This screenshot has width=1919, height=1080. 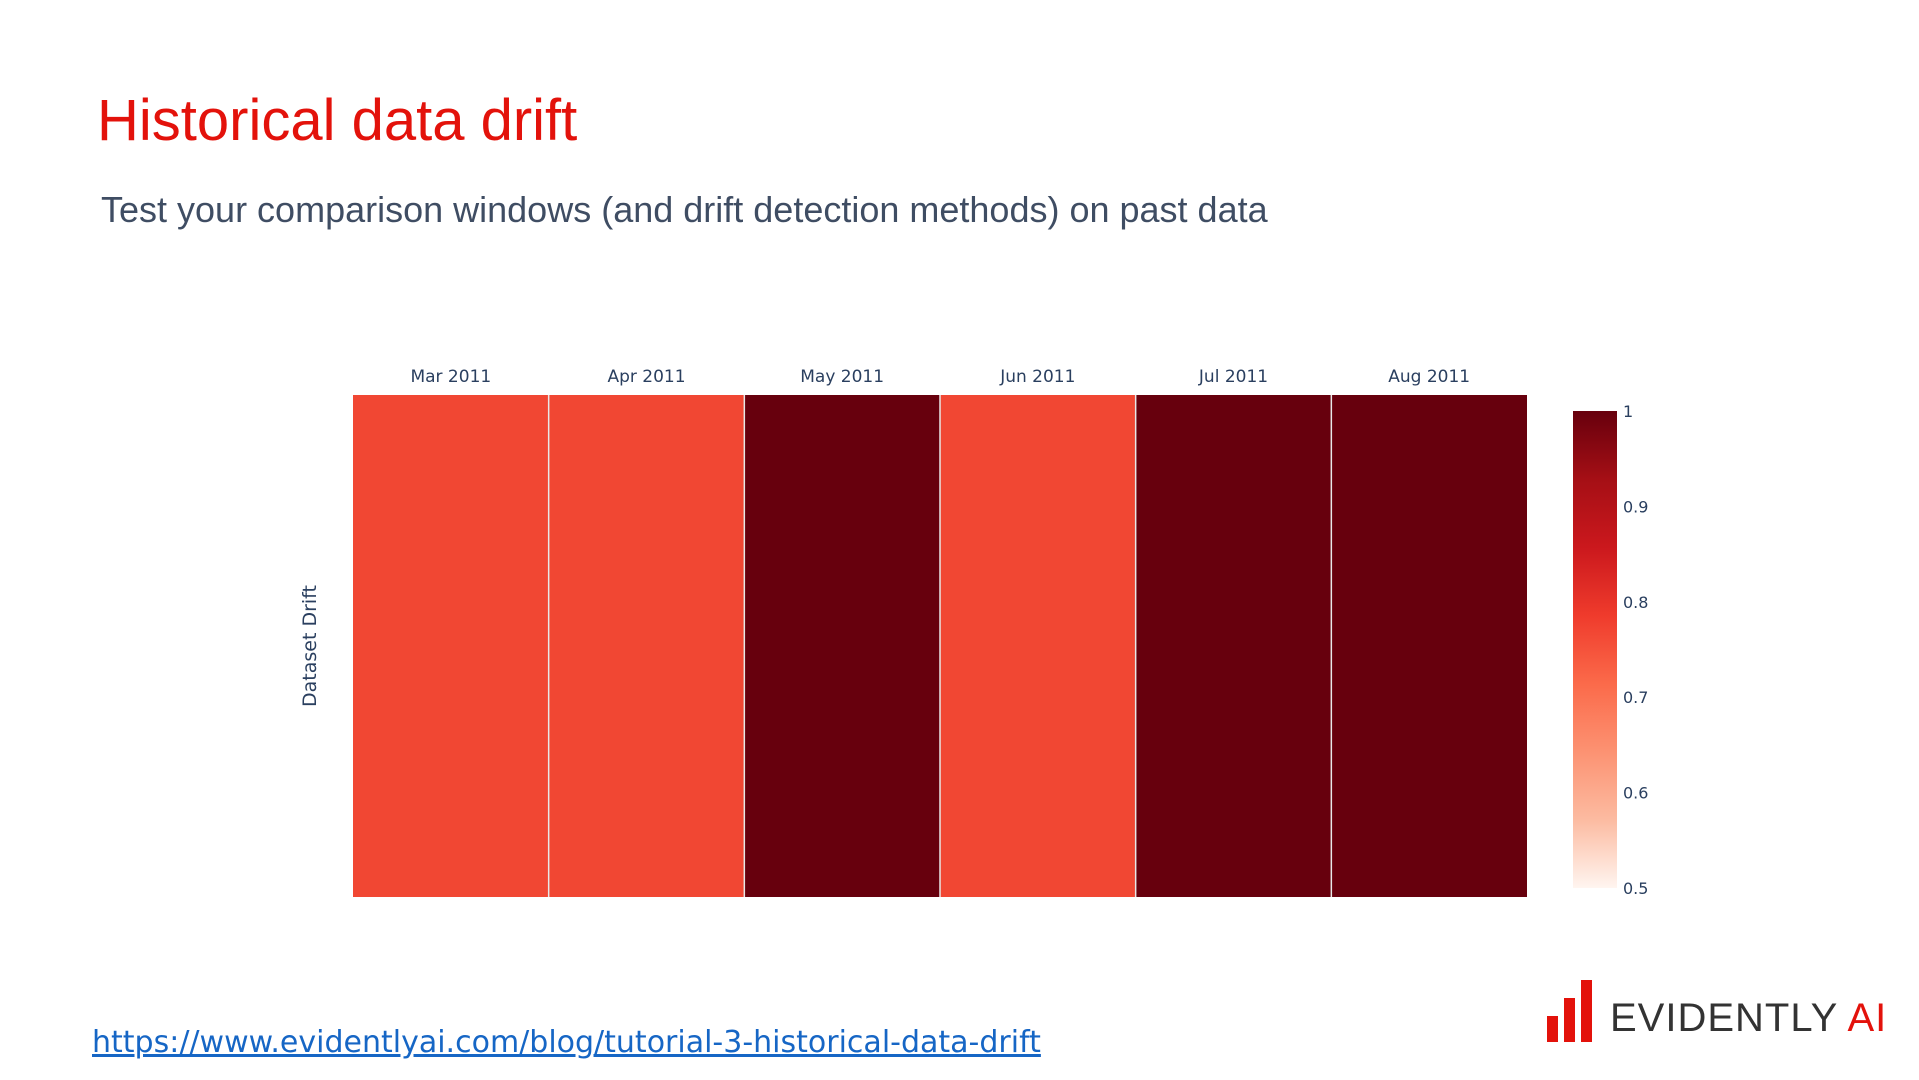 What do you see at coordinates (1635, 888) in the screenshot?
I see `colorbar-tick-label: 0.5` at bounding box center [1635, 888].